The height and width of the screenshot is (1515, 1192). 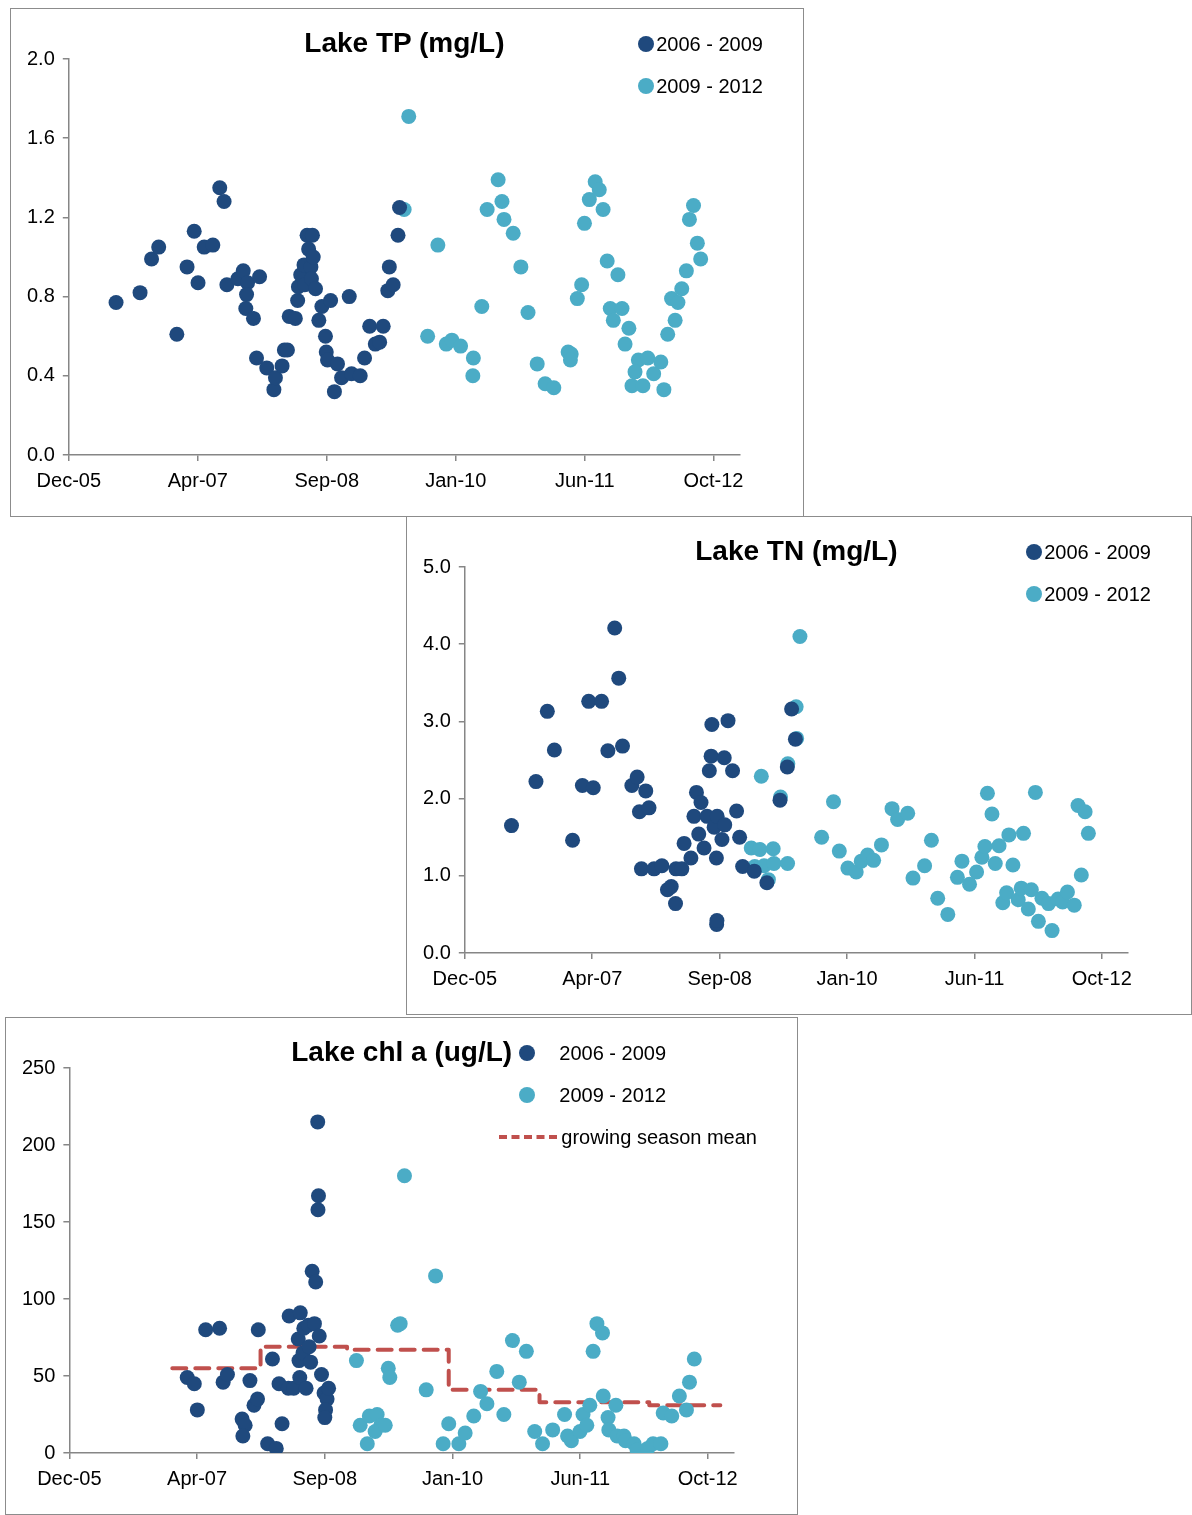 I want to click on chart-title: Lake chl a (ug/L), so click(x=402, y=1051).